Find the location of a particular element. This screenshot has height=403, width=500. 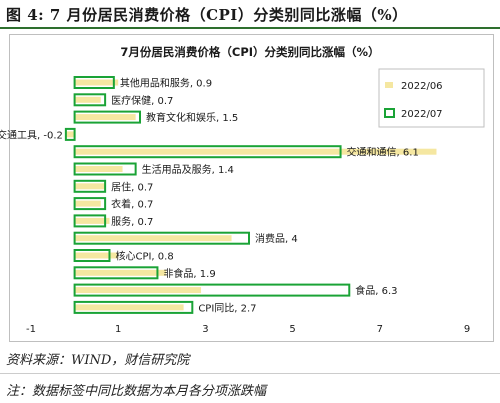

x-tick-label: -1 is located at coordinates (31, 329).